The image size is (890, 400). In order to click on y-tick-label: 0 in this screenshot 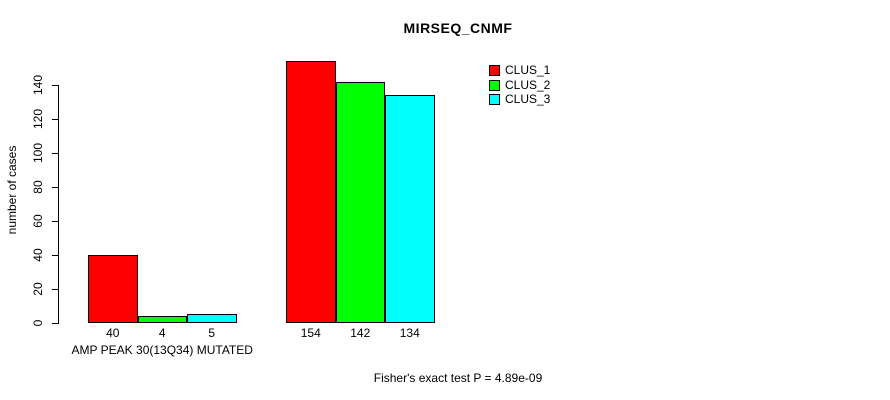, I will do `click(38, 323)`.